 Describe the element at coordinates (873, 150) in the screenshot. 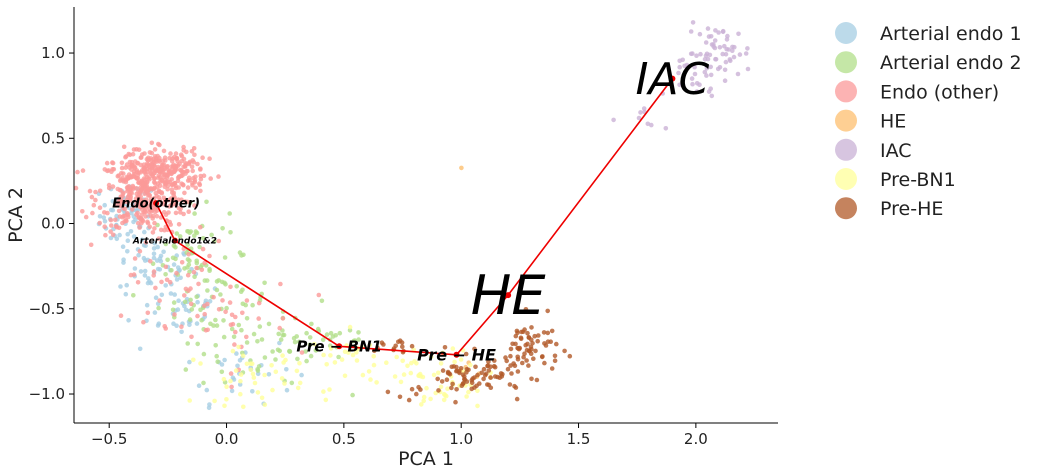

I see `legend-entry: IAC` at that location.